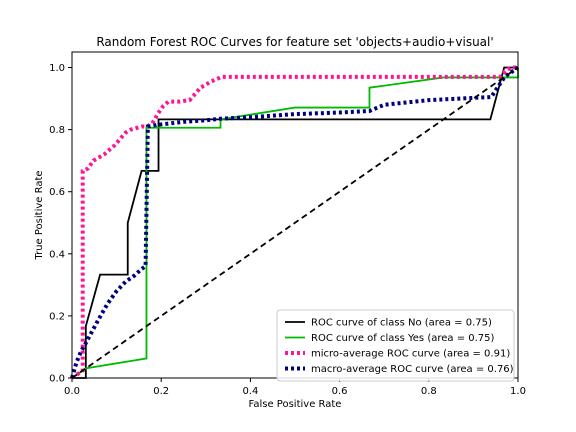 This screenshot has width=576, height=432. Describe the element at coordinates (161, 391) in the screenshot. I see `x-tick-label: 0.2` at that location.